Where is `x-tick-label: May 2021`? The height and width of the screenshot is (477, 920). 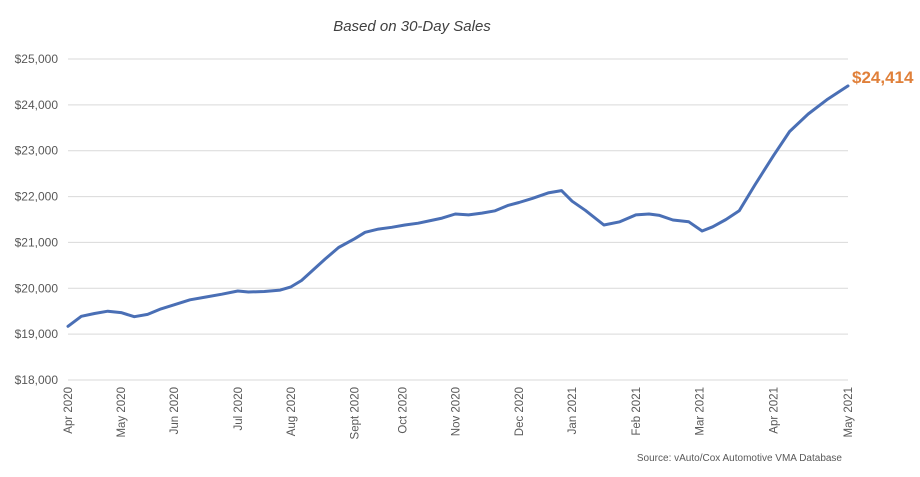 x-tick-label: May 2021 is located at coordinates (849, 412).